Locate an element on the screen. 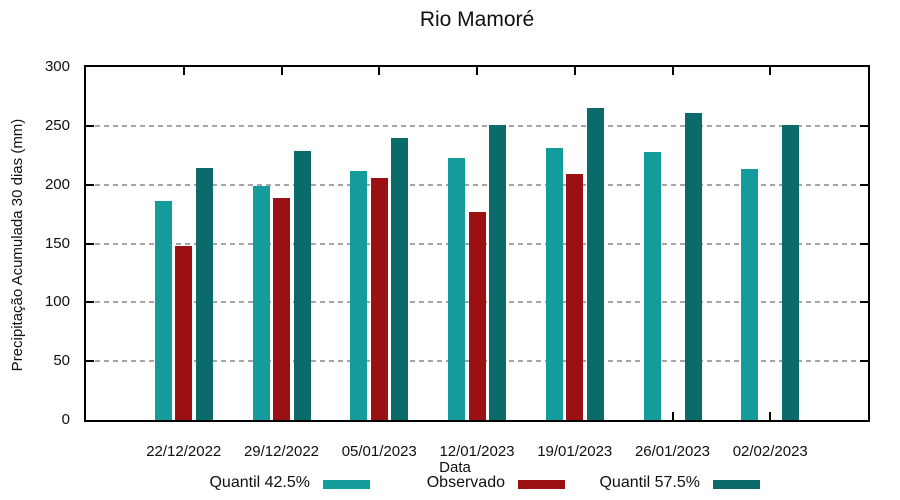 The height and width of the screenshot is (500, 900). legend-swatch-quantil-57-5- is located at coordinates (736, 484).